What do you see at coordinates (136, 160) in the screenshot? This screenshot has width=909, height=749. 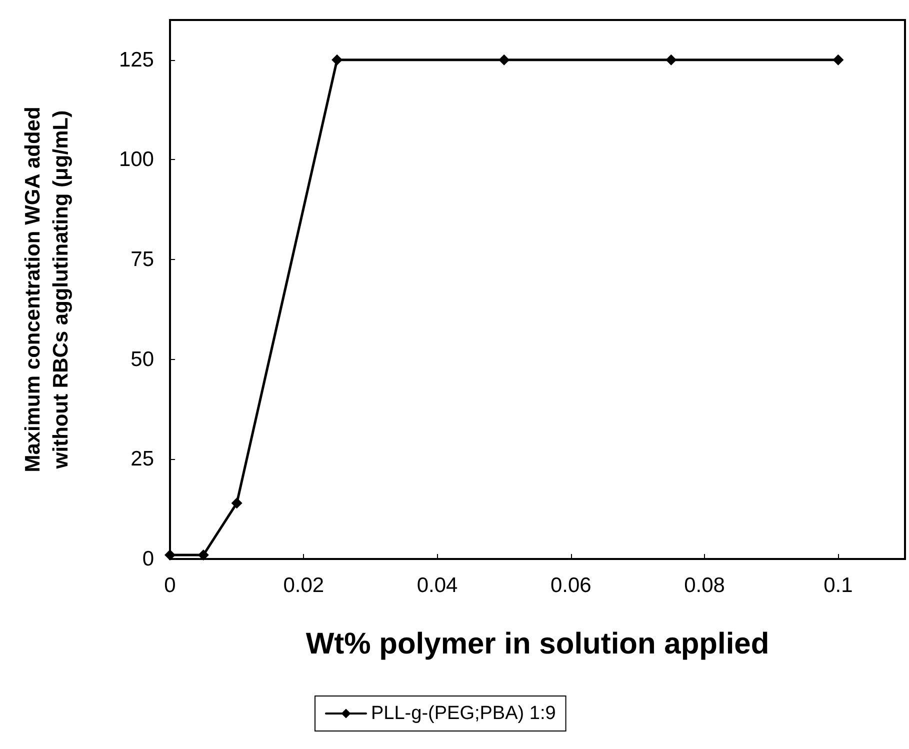 I see `y-tick-label: 100` at bounding box center [136, 160].